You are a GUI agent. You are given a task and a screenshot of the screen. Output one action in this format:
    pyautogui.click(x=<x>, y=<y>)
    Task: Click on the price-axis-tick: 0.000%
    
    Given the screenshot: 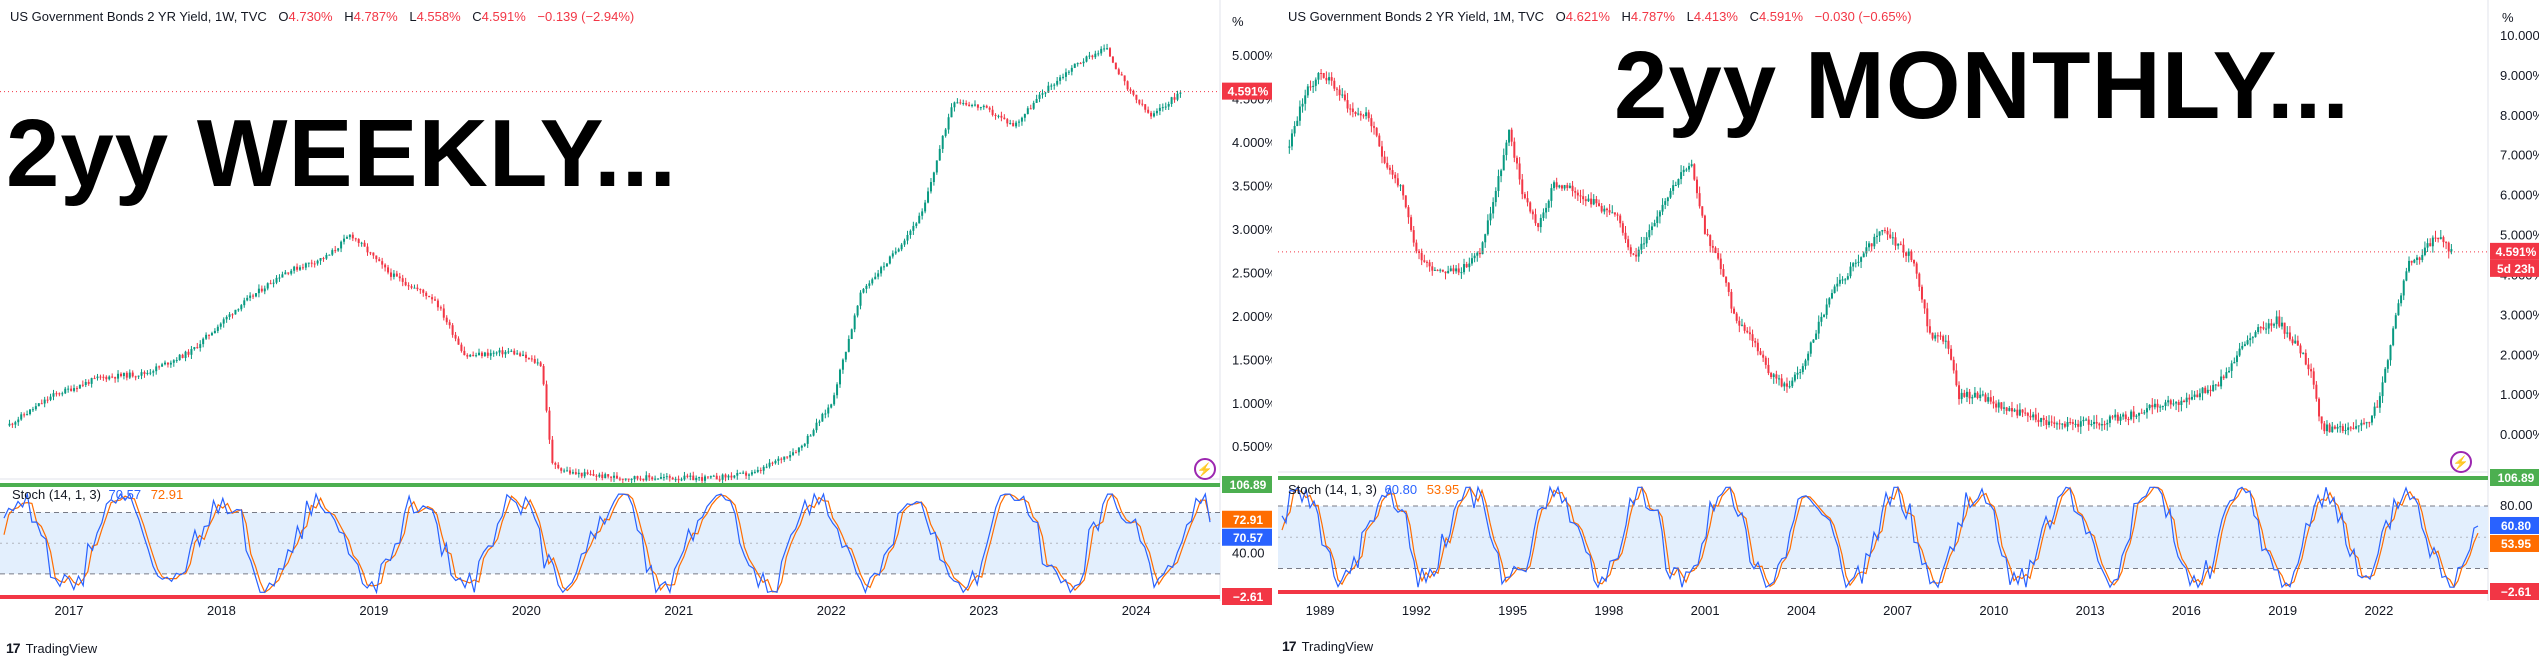 What is the action you would take?
    pyautogui.click(x=2519, y=434)
    